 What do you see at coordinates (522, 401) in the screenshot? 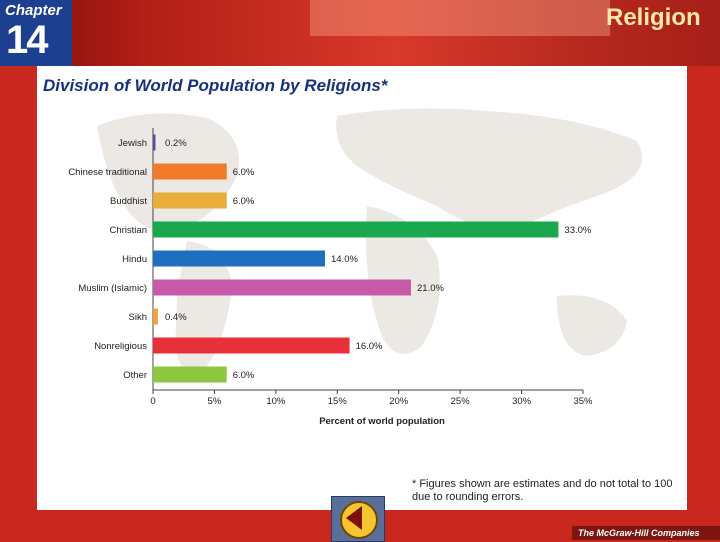
I see `x-tick-label: 30%` at bounding box center [522, 401].